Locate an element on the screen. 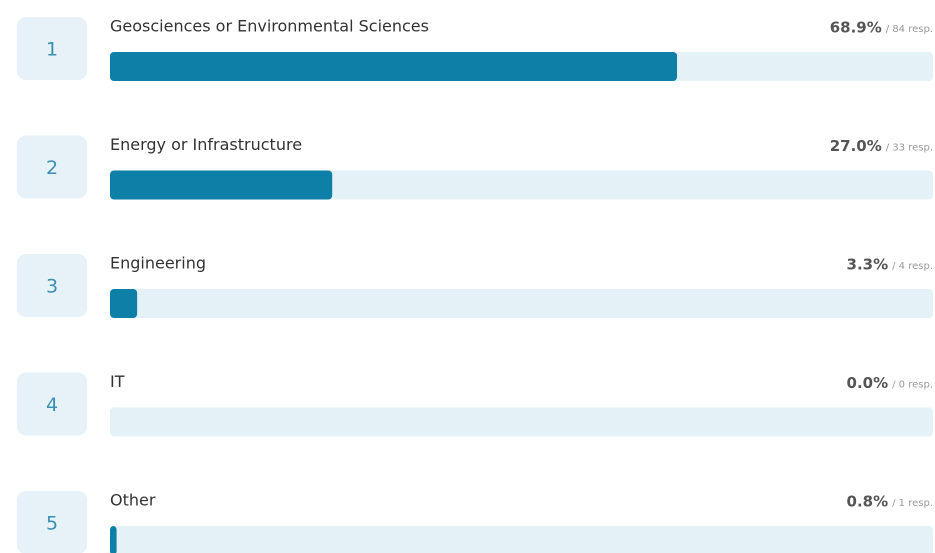 The width and height of the screenshot is (935, 553). category-label: Energy or Infrastructure is located at coordinates (206, 144).